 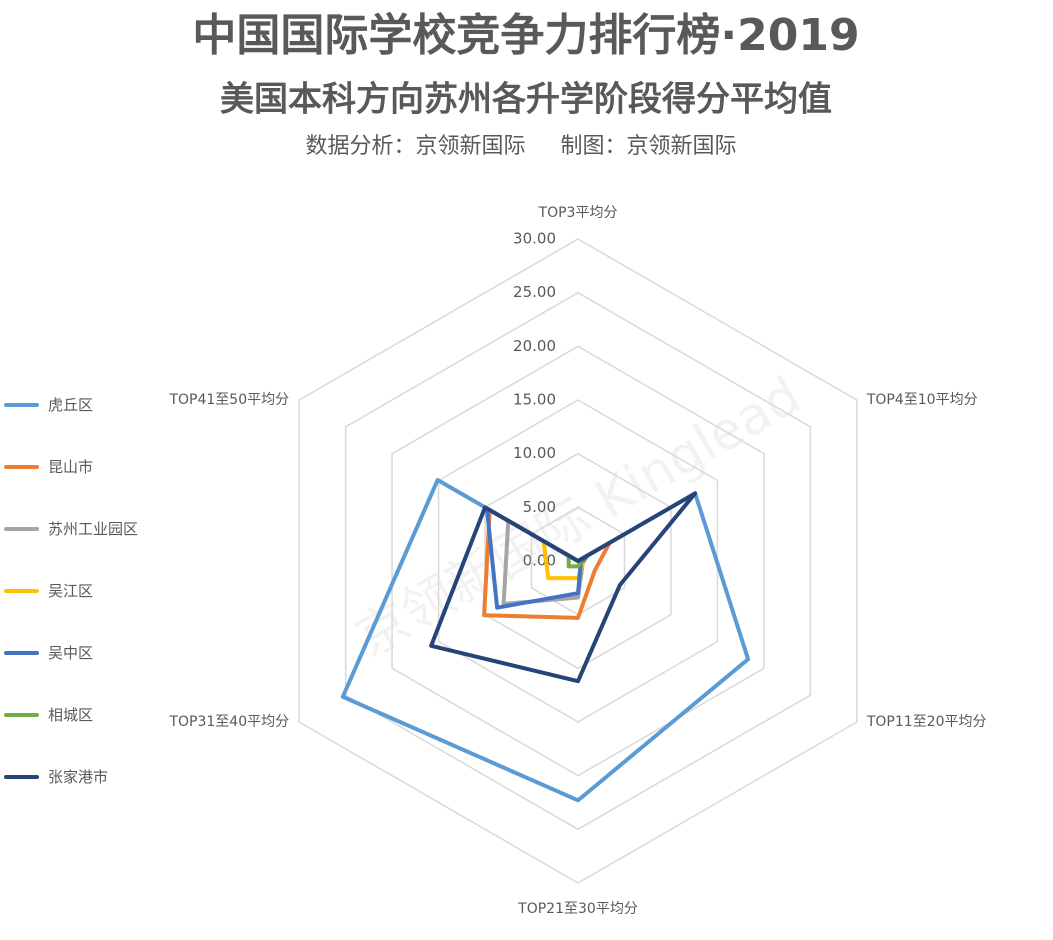 I want to click on legend-label: 昆山市, so click(x=71, y=467).